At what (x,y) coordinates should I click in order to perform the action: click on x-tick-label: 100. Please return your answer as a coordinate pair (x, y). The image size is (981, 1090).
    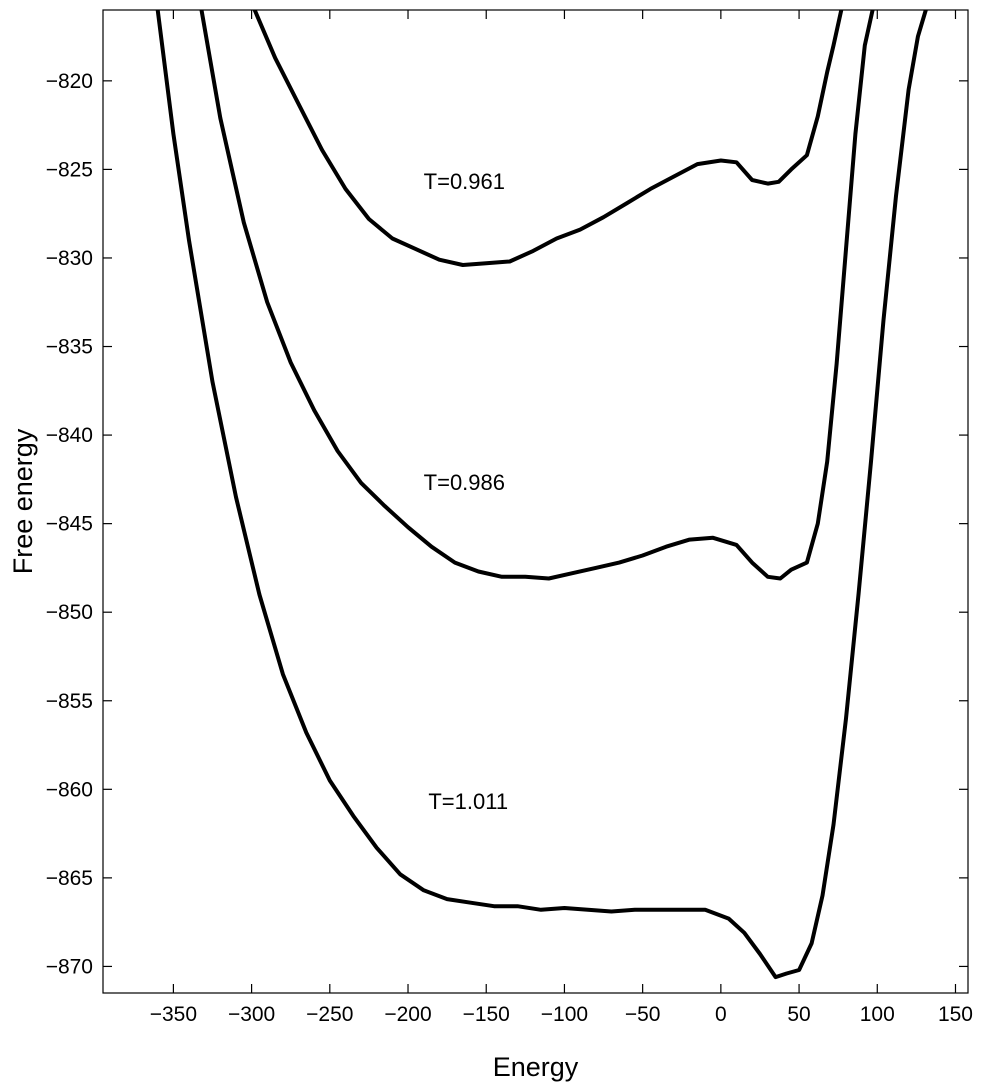
    Looking at the image, I should click on (877, 1014).